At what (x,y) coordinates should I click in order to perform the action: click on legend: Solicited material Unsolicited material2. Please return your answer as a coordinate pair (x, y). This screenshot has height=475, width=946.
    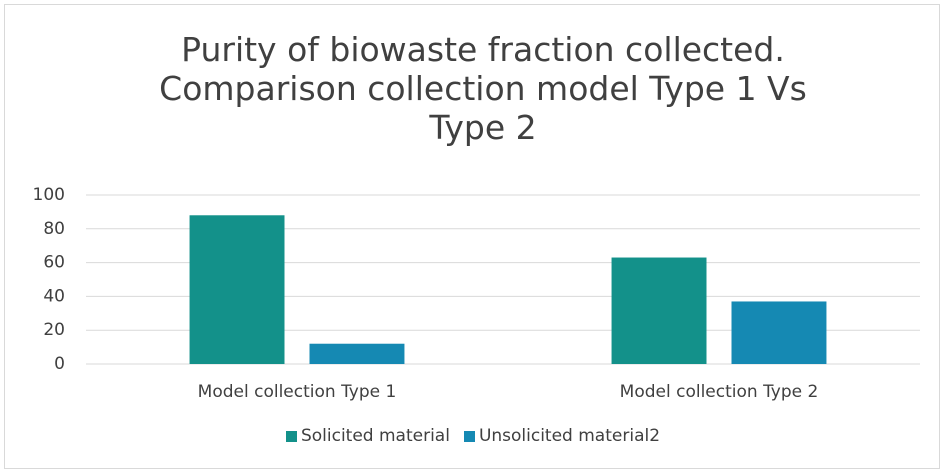
    Looking at the image, I should click on (473, 436).